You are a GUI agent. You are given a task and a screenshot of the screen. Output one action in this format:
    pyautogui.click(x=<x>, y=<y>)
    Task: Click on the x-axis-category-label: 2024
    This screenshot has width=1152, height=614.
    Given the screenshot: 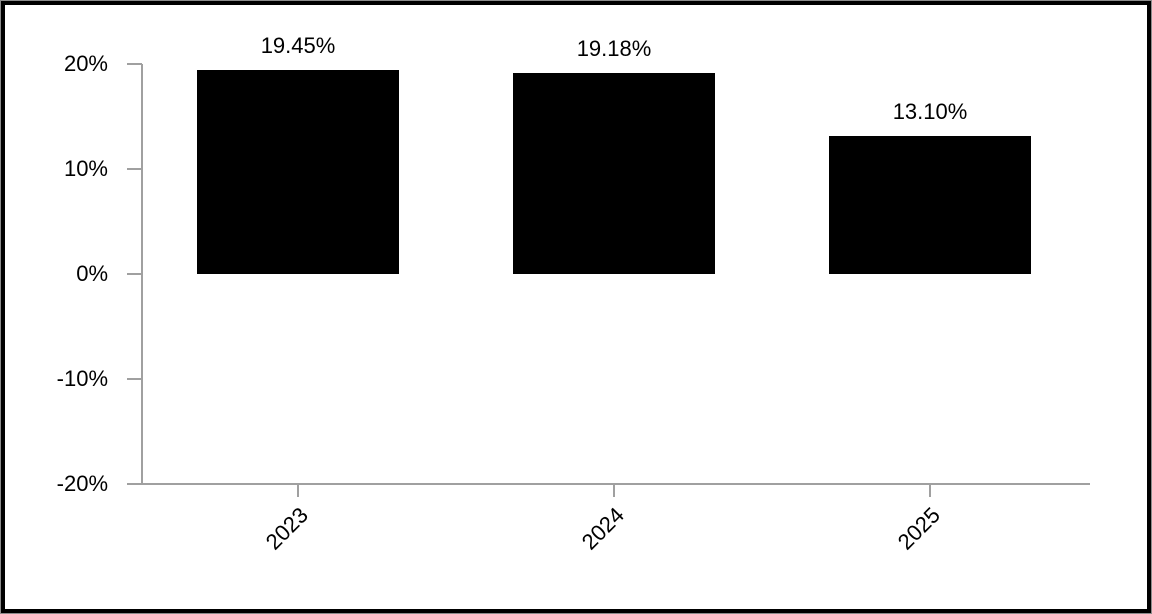 What is the action you would take?
    pyautogui.click(x=602, y=528)
    